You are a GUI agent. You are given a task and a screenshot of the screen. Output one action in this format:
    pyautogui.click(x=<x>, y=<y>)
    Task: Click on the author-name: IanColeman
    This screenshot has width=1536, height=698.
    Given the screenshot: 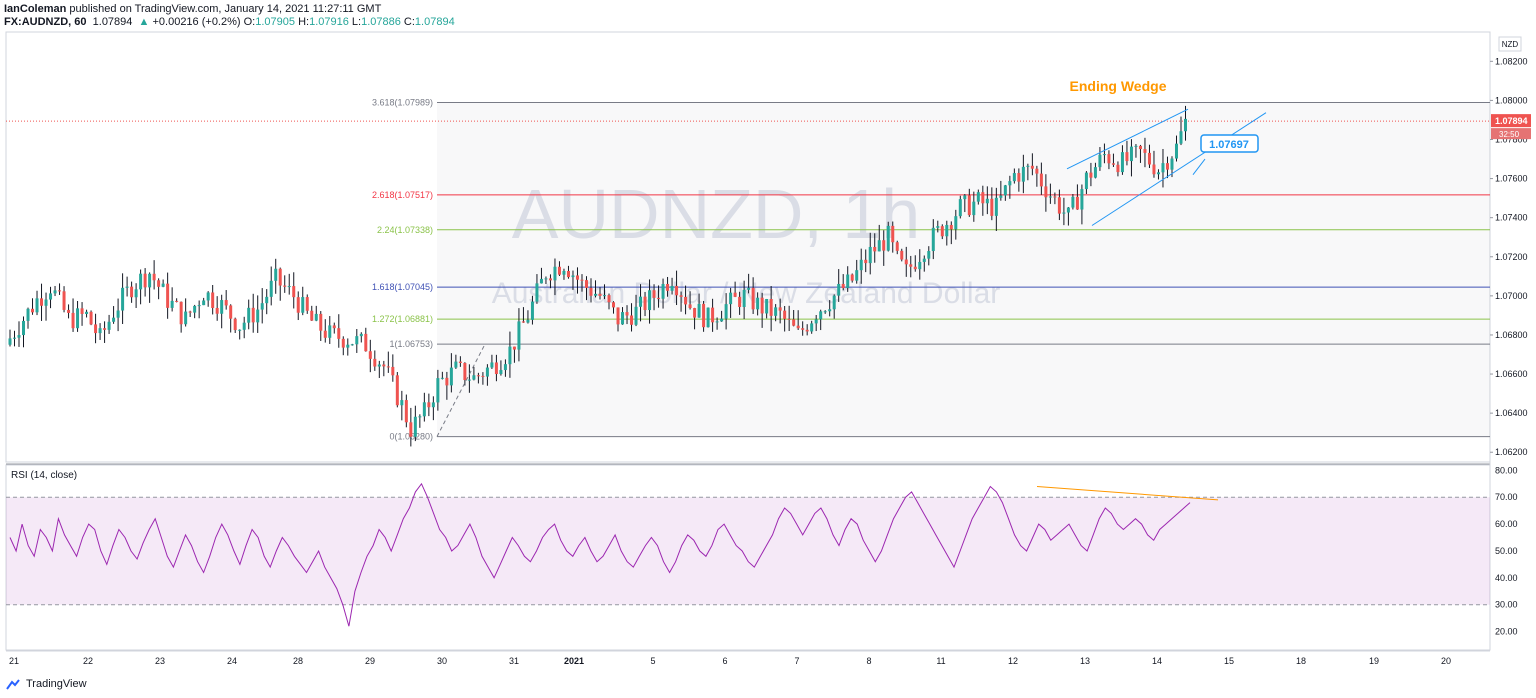 What is the action you would take?
    pyautogui.click(x=35, y=9)
    